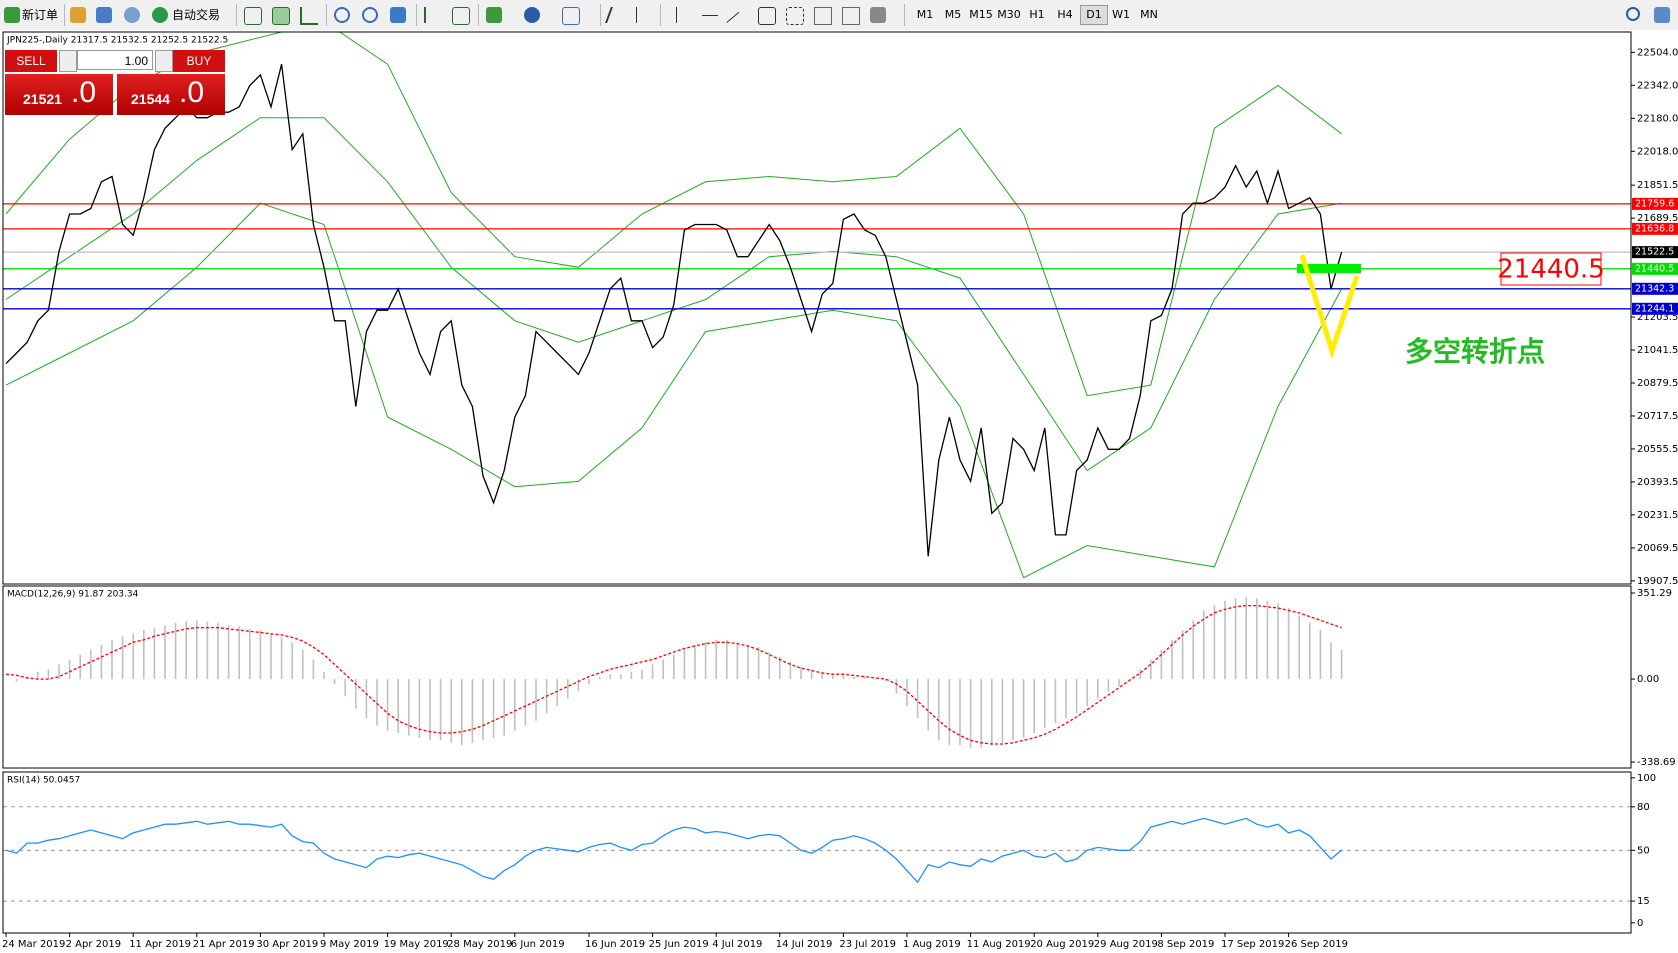  What do you see at coordinates (1657, 548) in the screenshot?
I see `y-tick-label: 20069.5` at bounding box center [1657, 548].